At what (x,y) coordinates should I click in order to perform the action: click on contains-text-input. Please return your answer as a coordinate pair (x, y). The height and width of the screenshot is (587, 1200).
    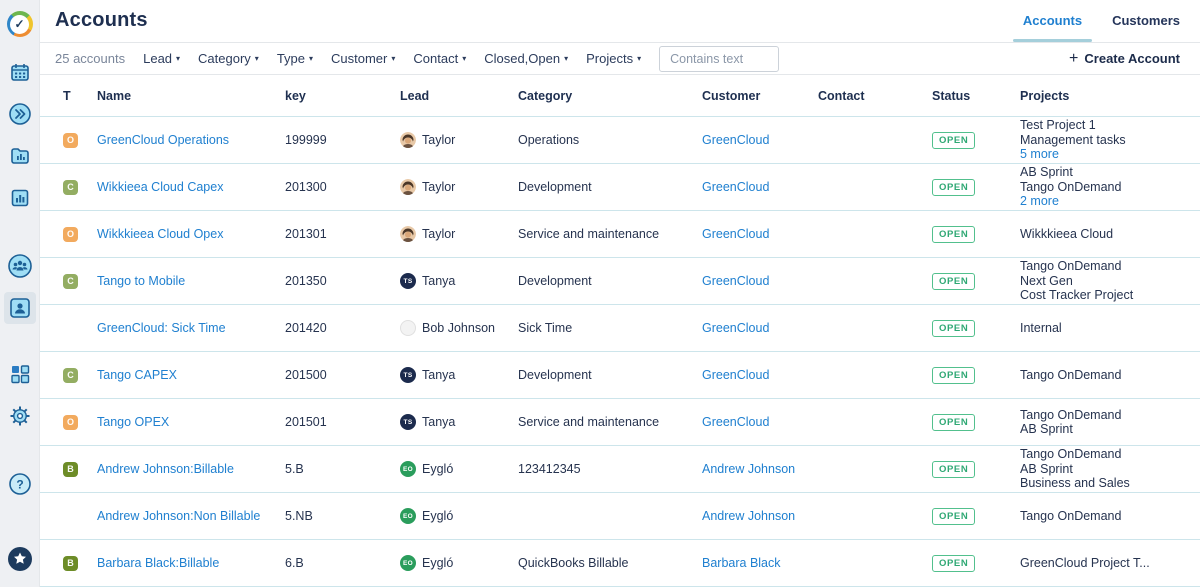
    Looking at the image, I should click on (719, 58).